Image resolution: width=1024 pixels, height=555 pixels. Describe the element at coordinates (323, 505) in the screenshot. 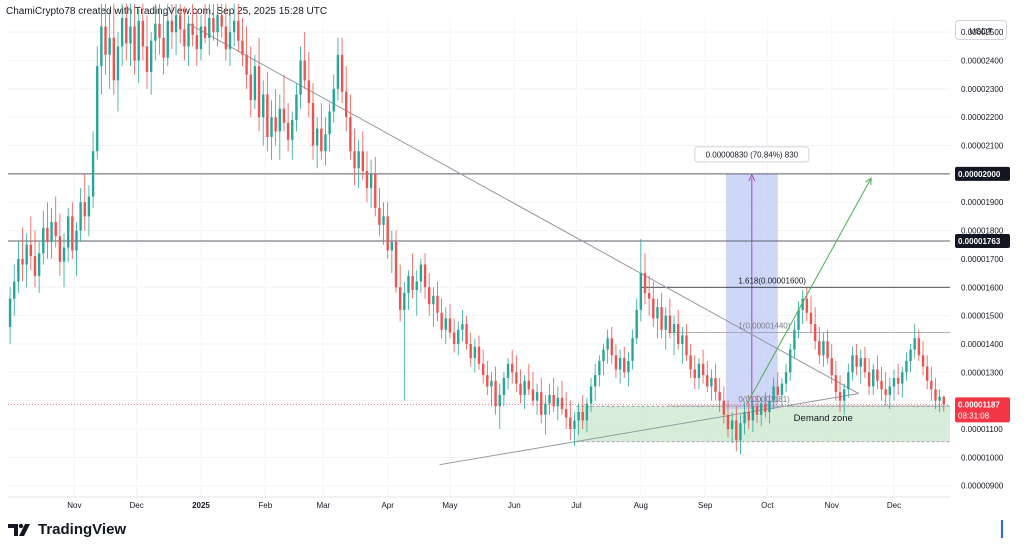

I see `x-tick-label: Mar` at that location.